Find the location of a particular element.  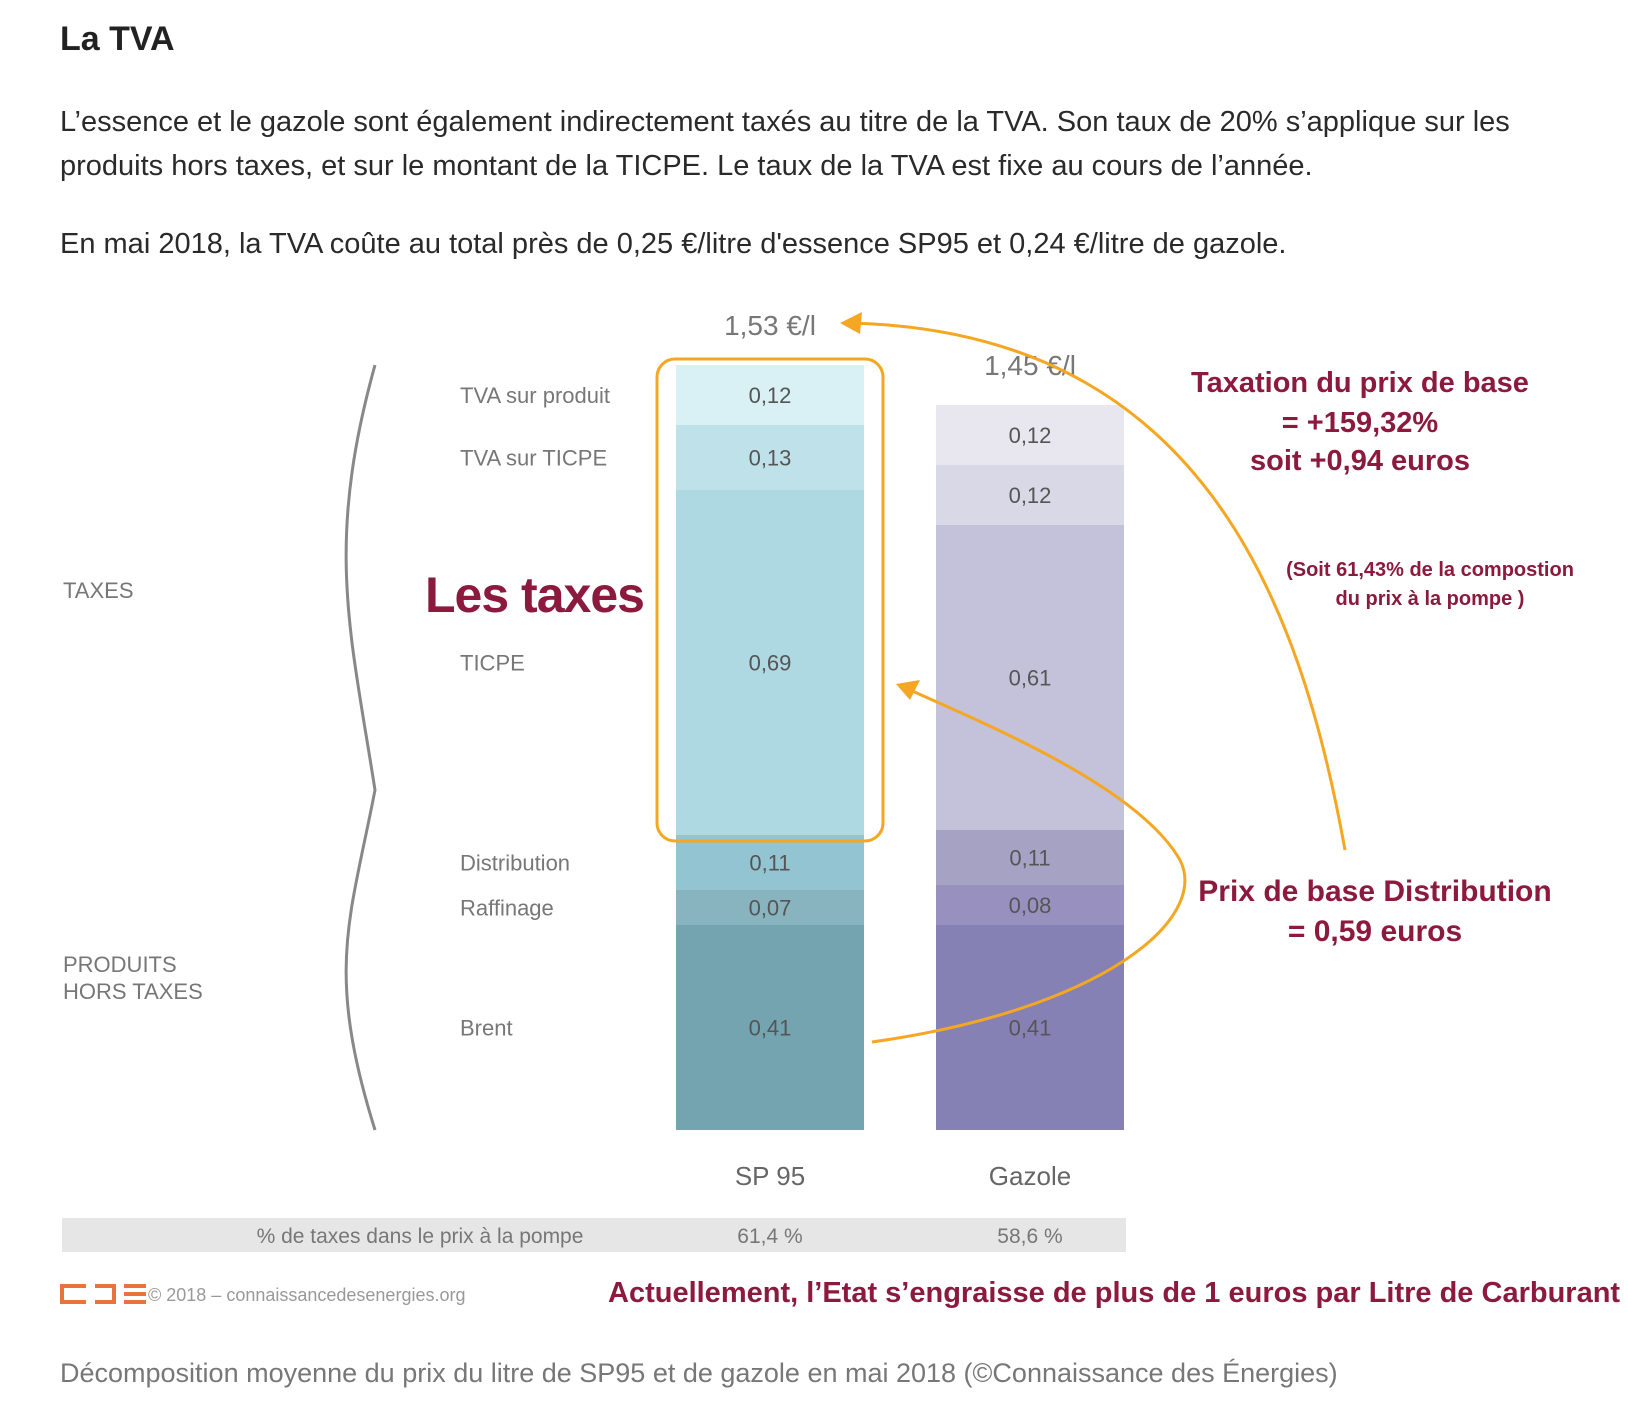

arrowhead-to-total is located at coordinates (851, 323).